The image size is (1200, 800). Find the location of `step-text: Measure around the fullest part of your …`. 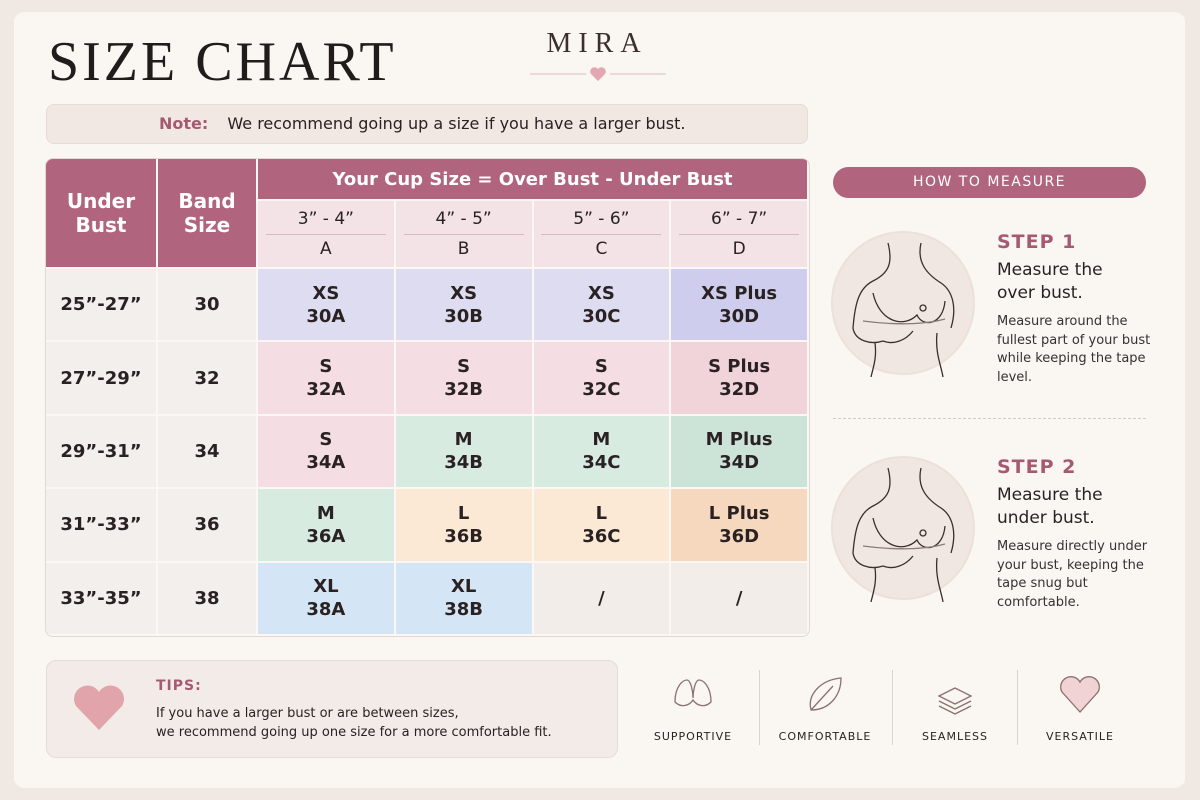

step-text: Measure around the fullest part of your … is located at coordinates (1074, 349).